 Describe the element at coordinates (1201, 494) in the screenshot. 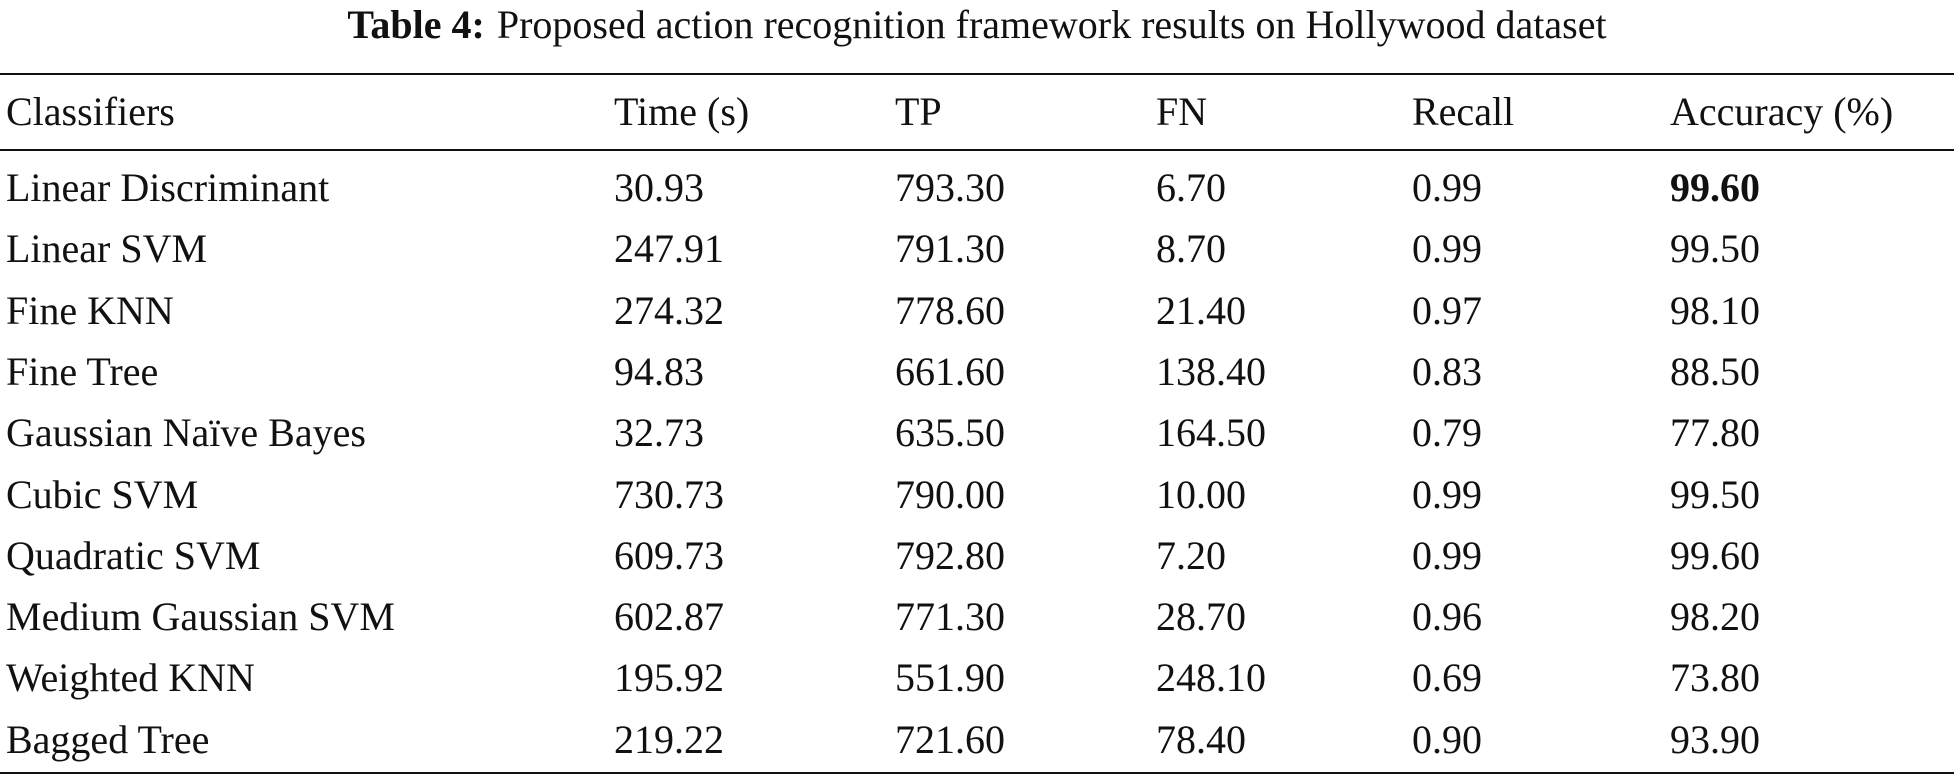

I see `table-cell: 10.00` at that location.